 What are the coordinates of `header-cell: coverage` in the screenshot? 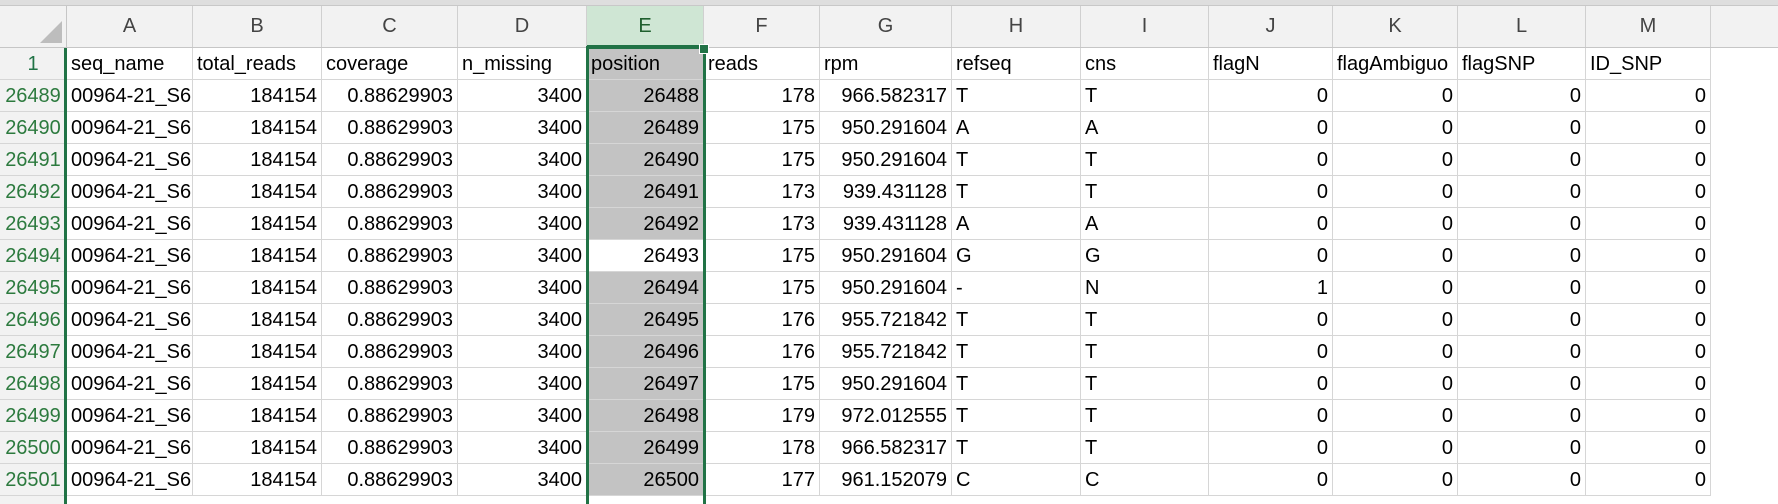 It's located at (390, 64).